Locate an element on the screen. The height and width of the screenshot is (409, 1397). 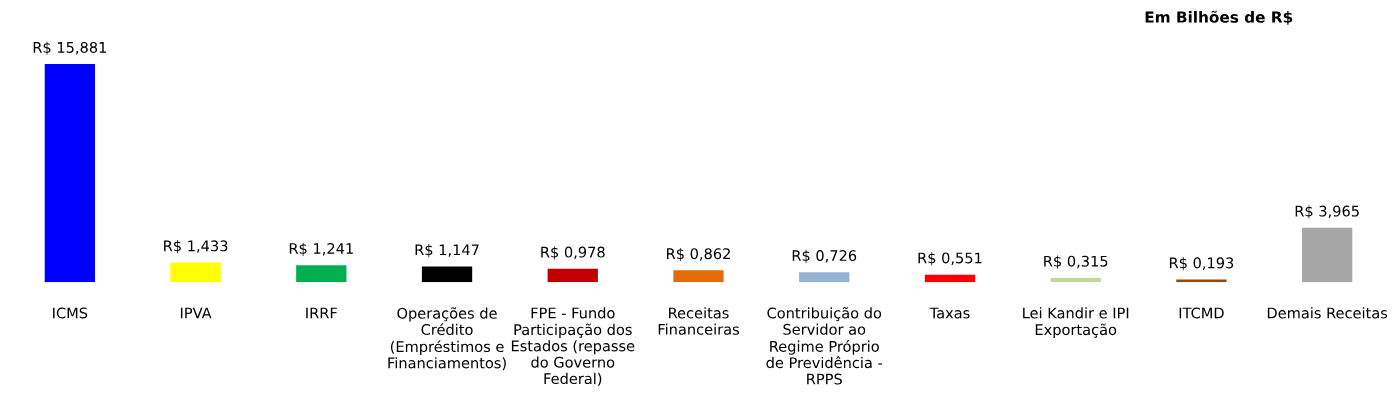
x-tick-label: Taxas is located at coordinates (949, 313).